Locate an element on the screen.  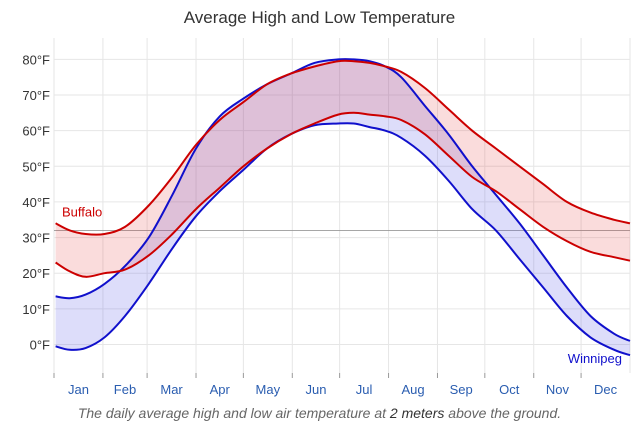
x-tick-label: Oct is located at coordinates (509, 389).